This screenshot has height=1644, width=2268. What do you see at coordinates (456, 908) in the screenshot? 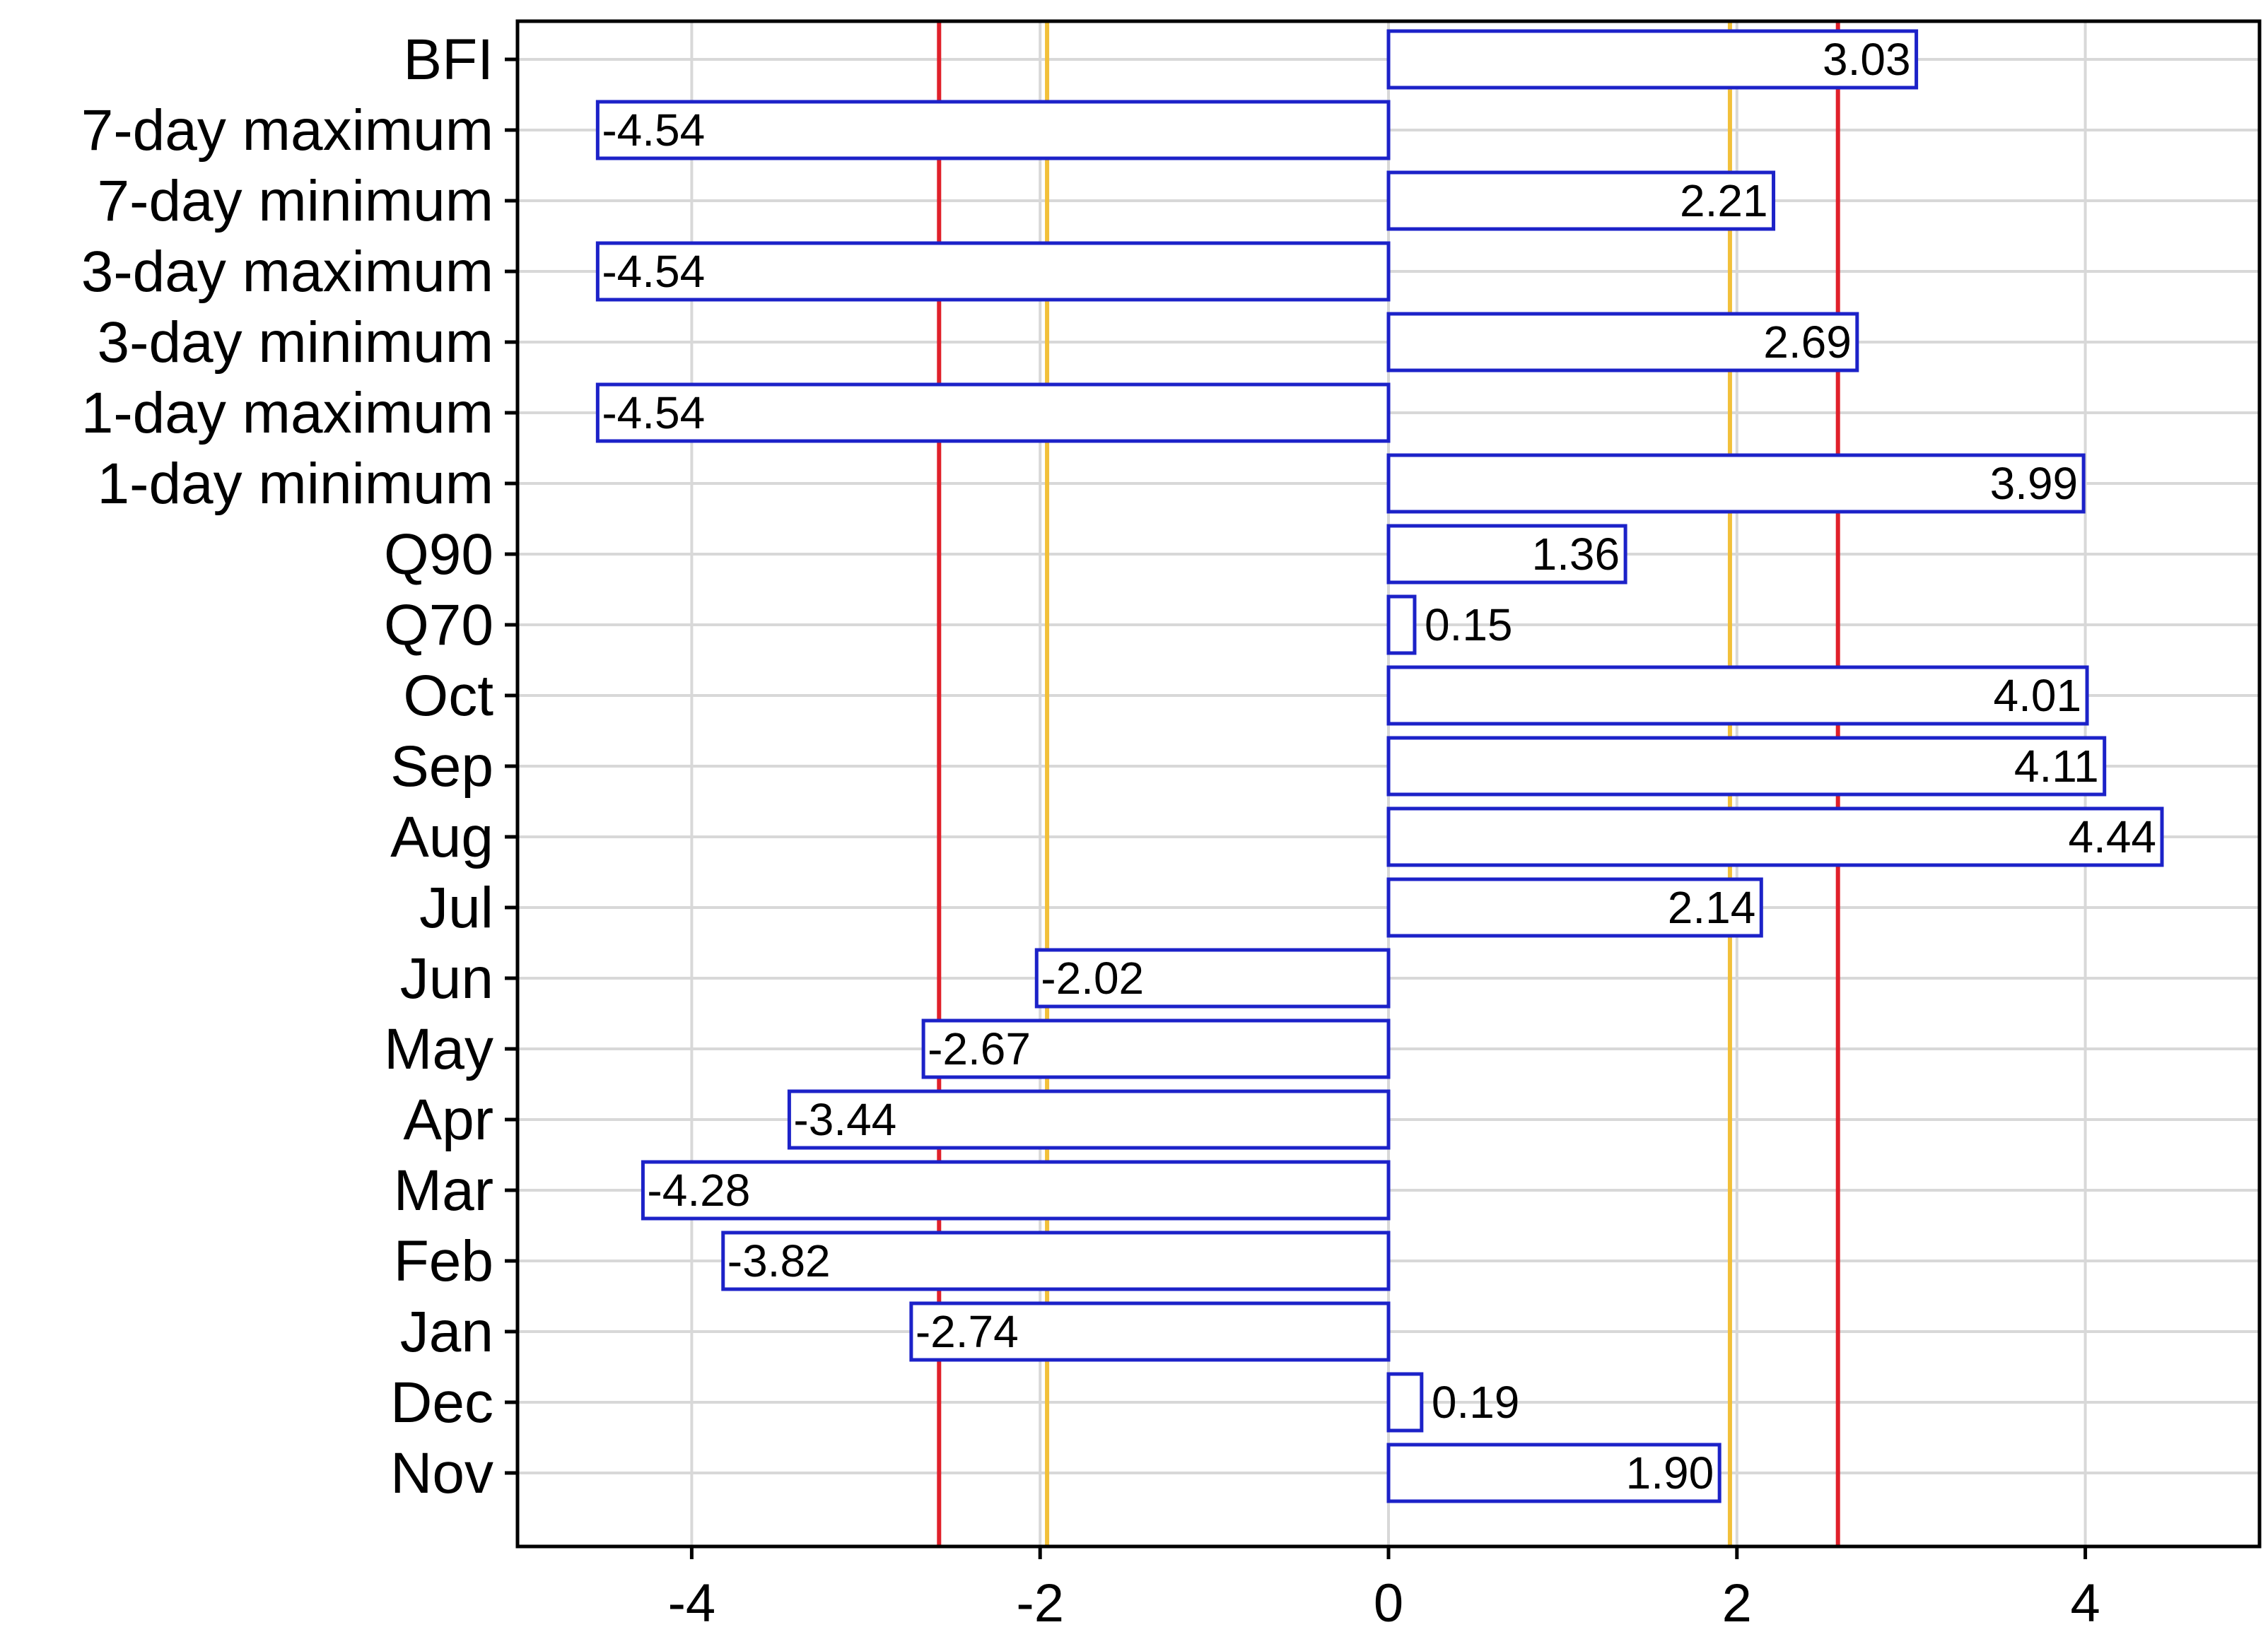
I see `category-label: Jul` at bounding box center [456, 908].